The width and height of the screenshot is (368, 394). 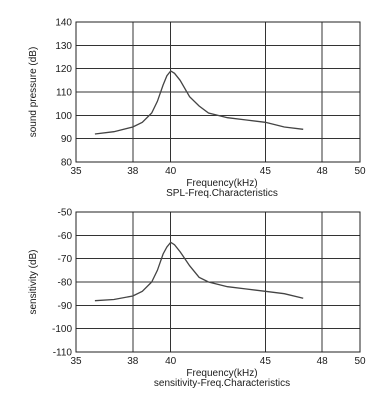 I want to click on y-tick-label: -70, so click(x=65, y=259).